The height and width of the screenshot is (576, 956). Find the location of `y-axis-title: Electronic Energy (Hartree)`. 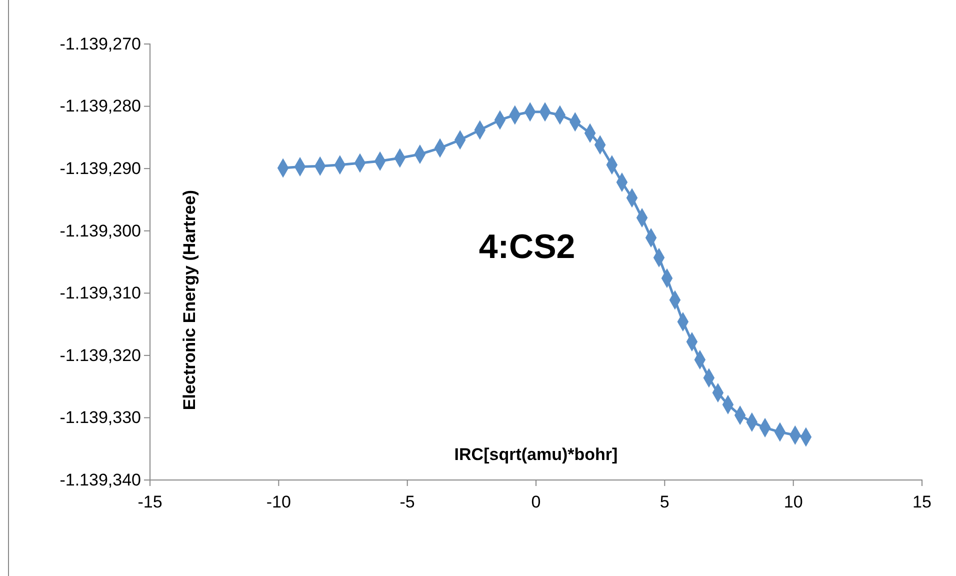

y-axis-title: Electronic Energy (Hartree) is located at coordinates (189, 300).